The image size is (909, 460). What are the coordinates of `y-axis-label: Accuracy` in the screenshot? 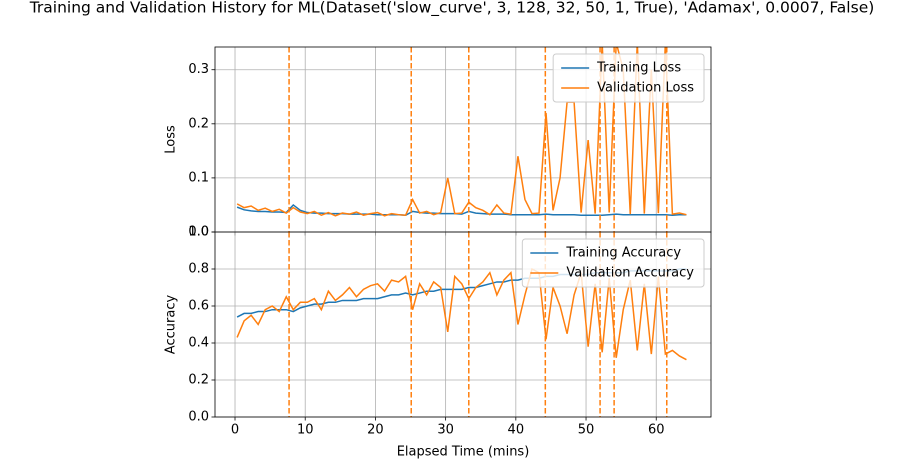 It's located at (171, 325).